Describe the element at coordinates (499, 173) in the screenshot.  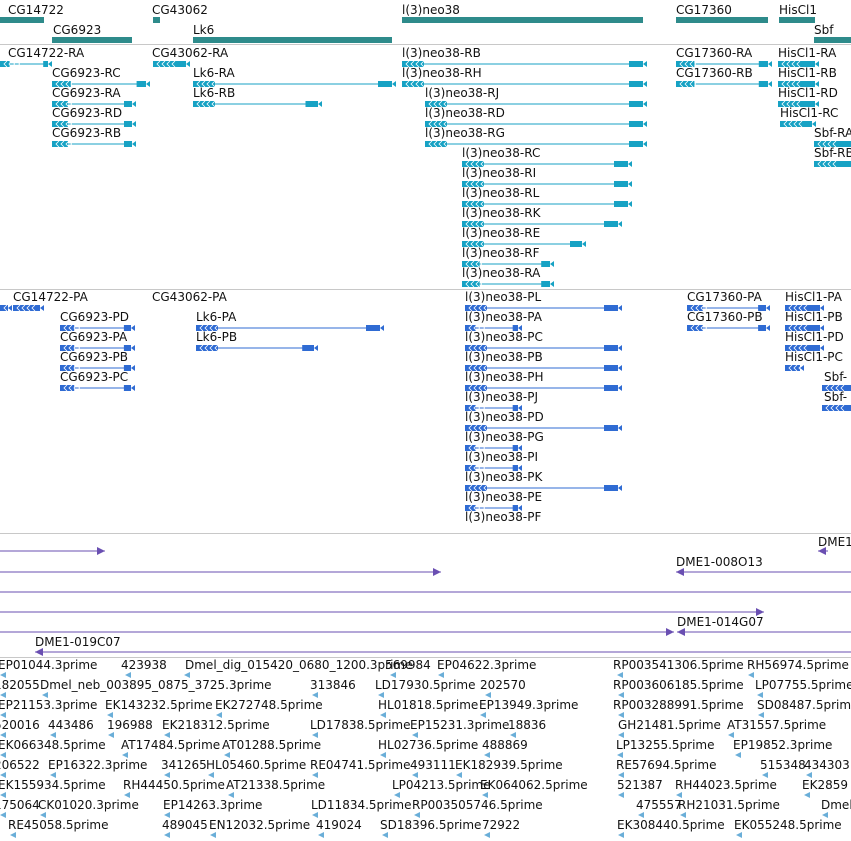
I see `transcript-label: l(3)neo38-RI` at that location.